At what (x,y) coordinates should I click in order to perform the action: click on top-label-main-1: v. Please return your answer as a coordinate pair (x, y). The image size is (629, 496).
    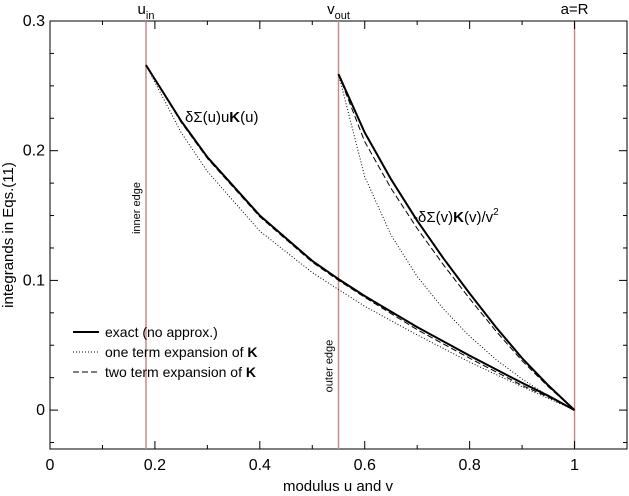
    Looking at the image, I should click on (331, 9).